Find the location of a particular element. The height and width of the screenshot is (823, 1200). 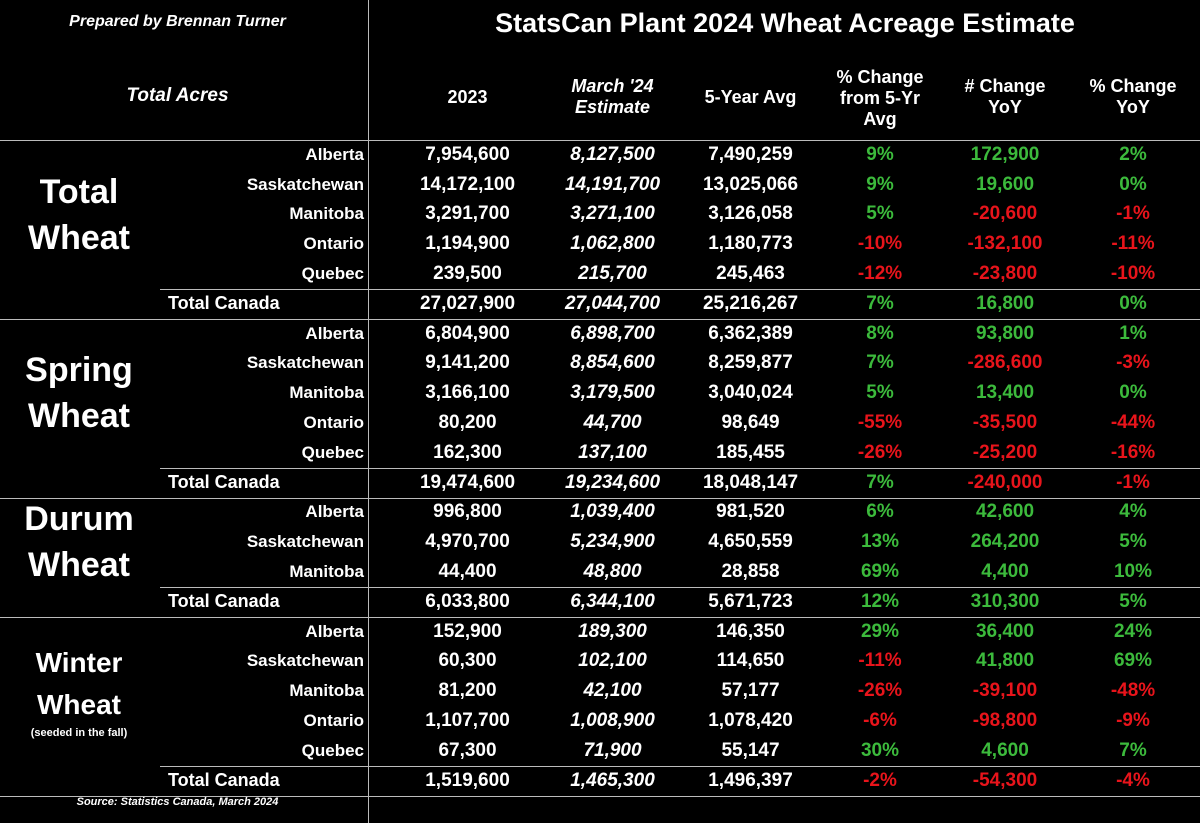

value-2023: 44,400 is located at coordinates (467, 572).